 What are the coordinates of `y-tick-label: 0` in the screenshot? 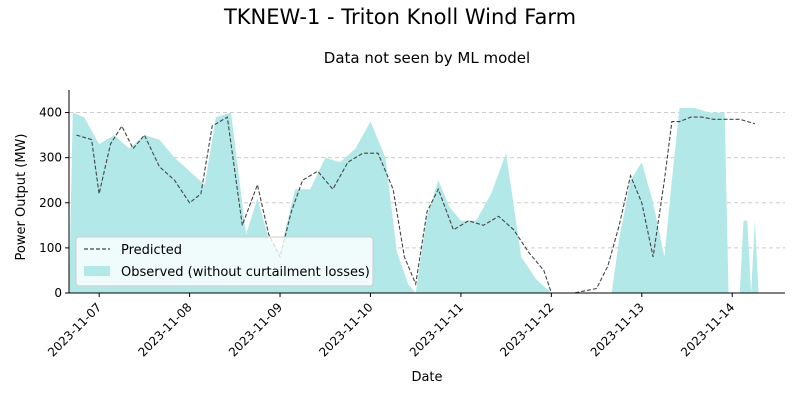 It's located at (58, 293).